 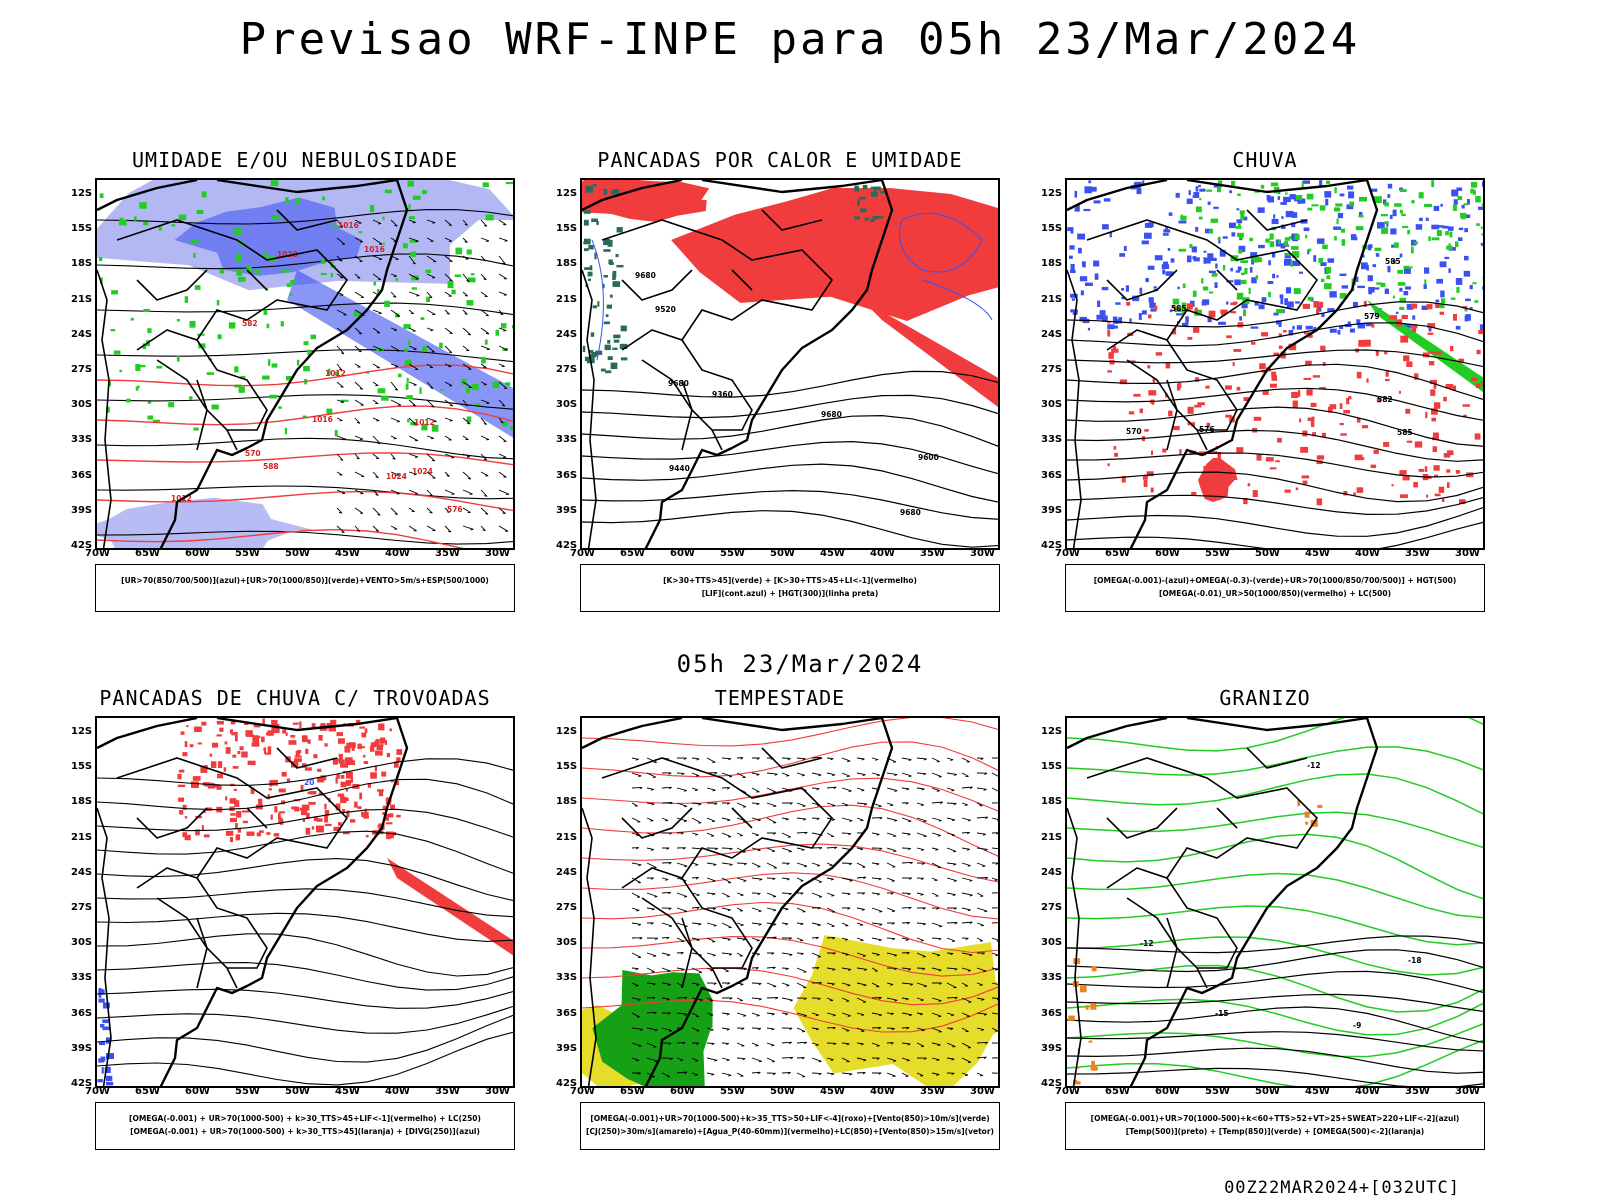 What do you see at coordinates (605, 278) in the screenshot?
I see `moisture-pixels` at bounding box center [605, 278].